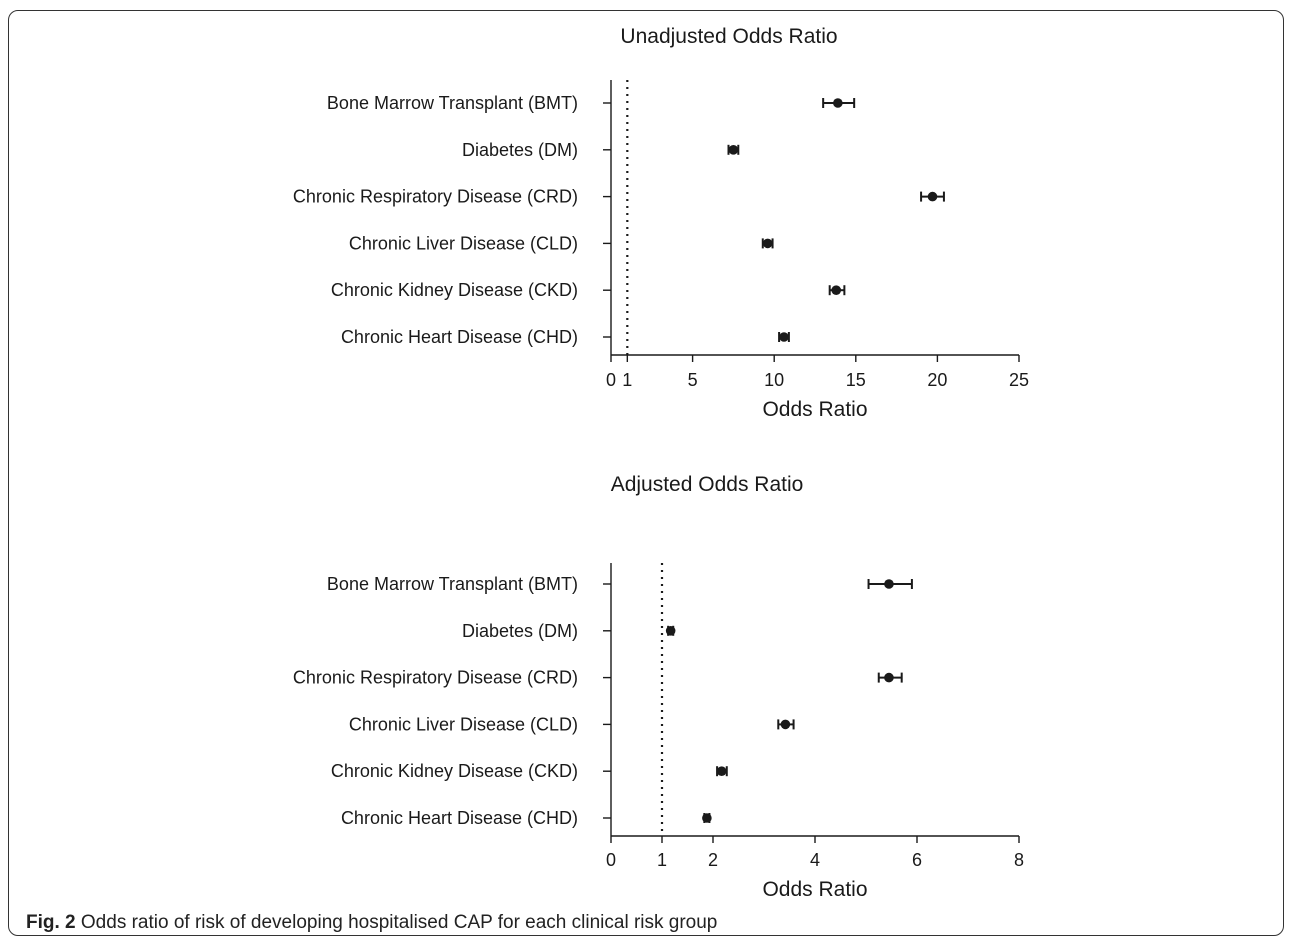 The width and height of the screenshot is (1290, 940). Describe the element at coordinates (435, 197) in the screenshot. I see `category-label-0-2: Chronic Respiratory Disease (CRD)` at that location.